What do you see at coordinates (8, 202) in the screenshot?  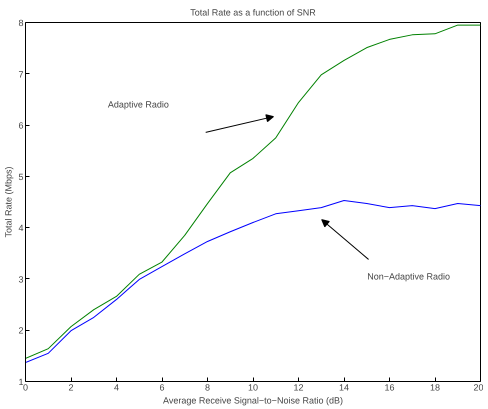 I see `y-axis-title: Total Rate (Mbps)` at bounding box center [8, 202].